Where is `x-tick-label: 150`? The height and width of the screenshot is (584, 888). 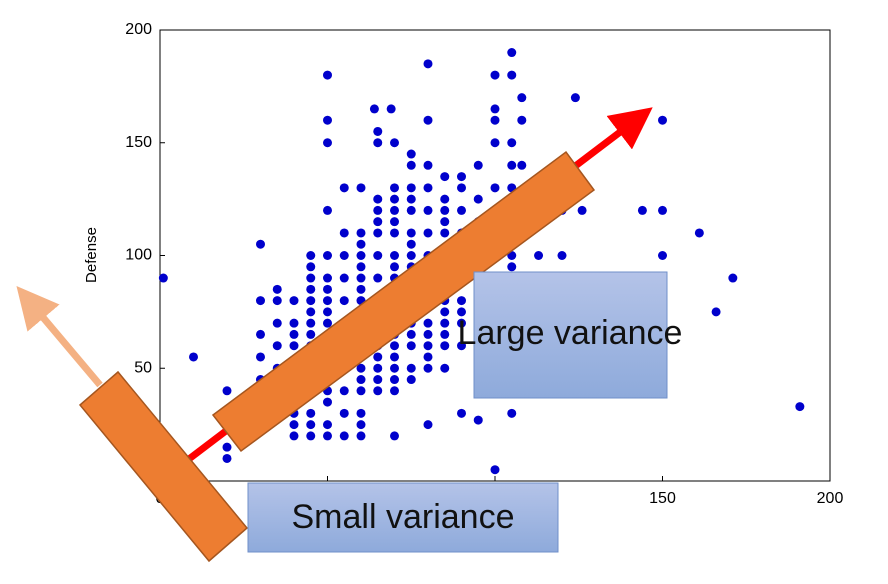 x-tick-label: 150 is located at coordinates (662, 498).